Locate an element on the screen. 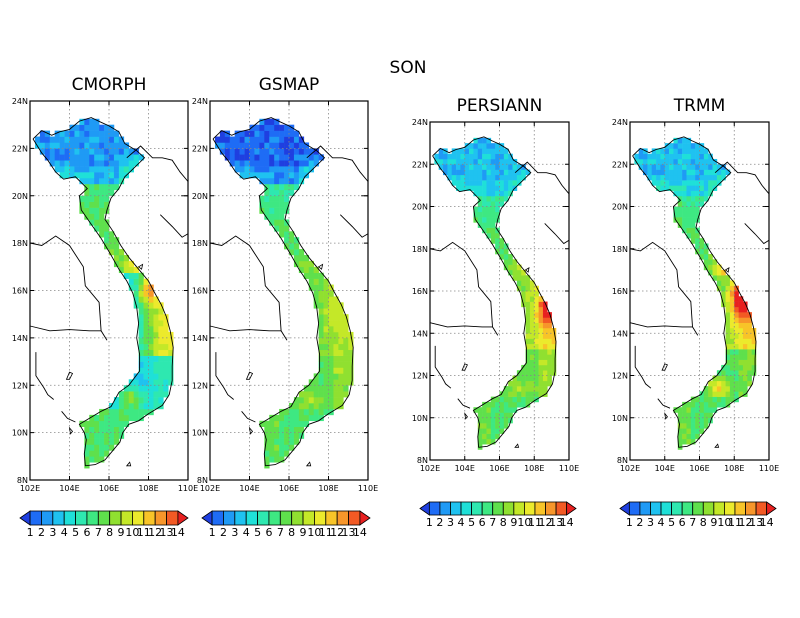  colorbar-label: 3 is located at coordinates (450, 522).